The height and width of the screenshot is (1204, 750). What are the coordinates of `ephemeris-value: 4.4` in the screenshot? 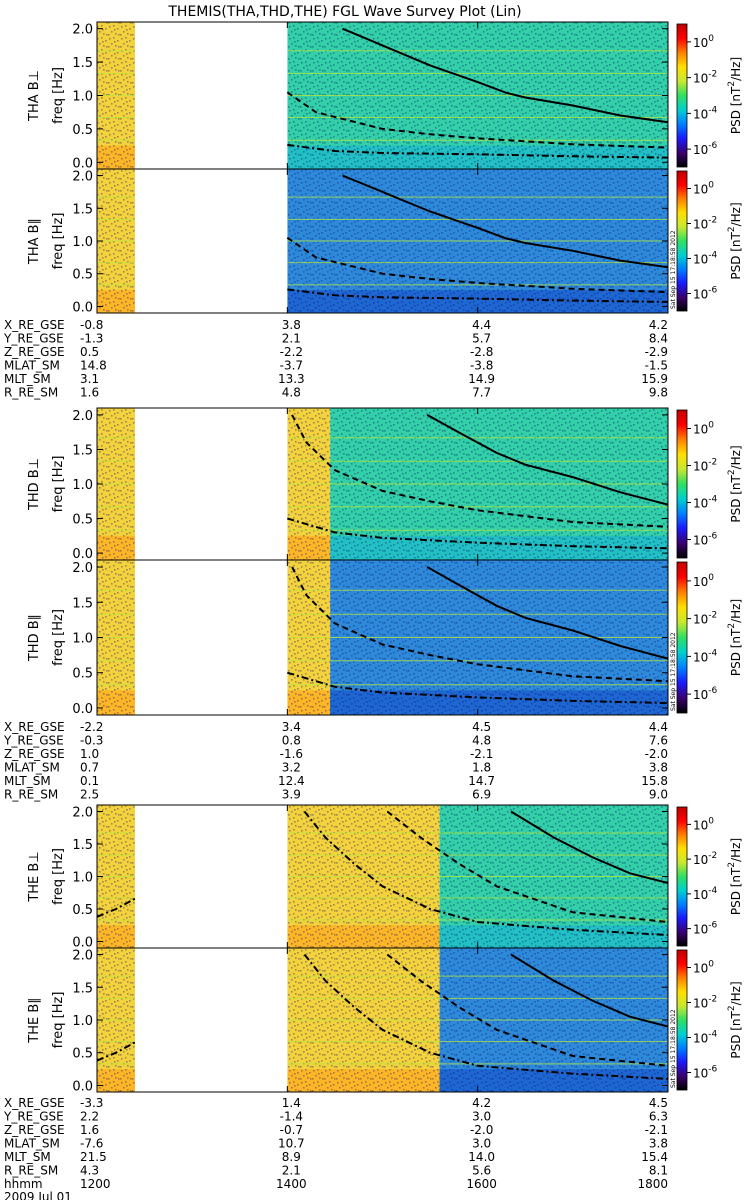 It's located at (481, 325).